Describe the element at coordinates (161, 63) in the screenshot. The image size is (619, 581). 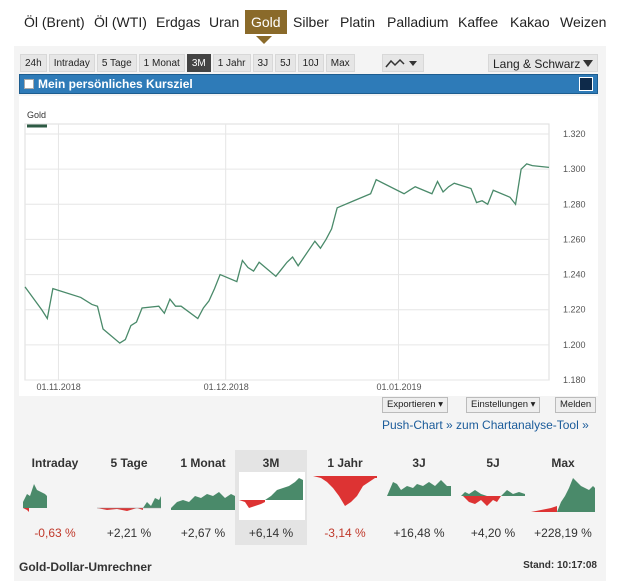
I see `range-1-monat: 1 Monat` at that location.